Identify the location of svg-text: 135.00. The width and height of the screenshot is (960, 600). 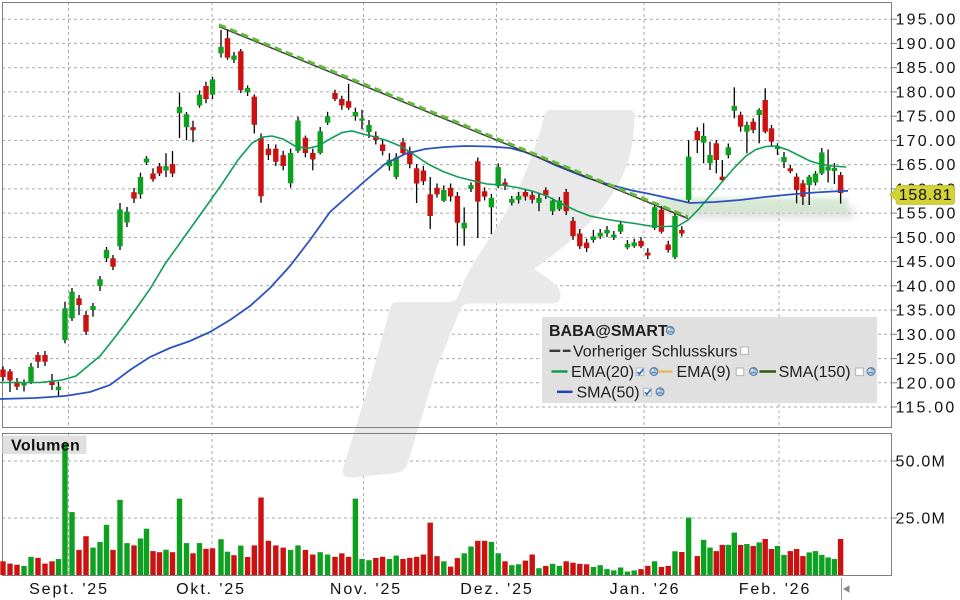
(927, 311).